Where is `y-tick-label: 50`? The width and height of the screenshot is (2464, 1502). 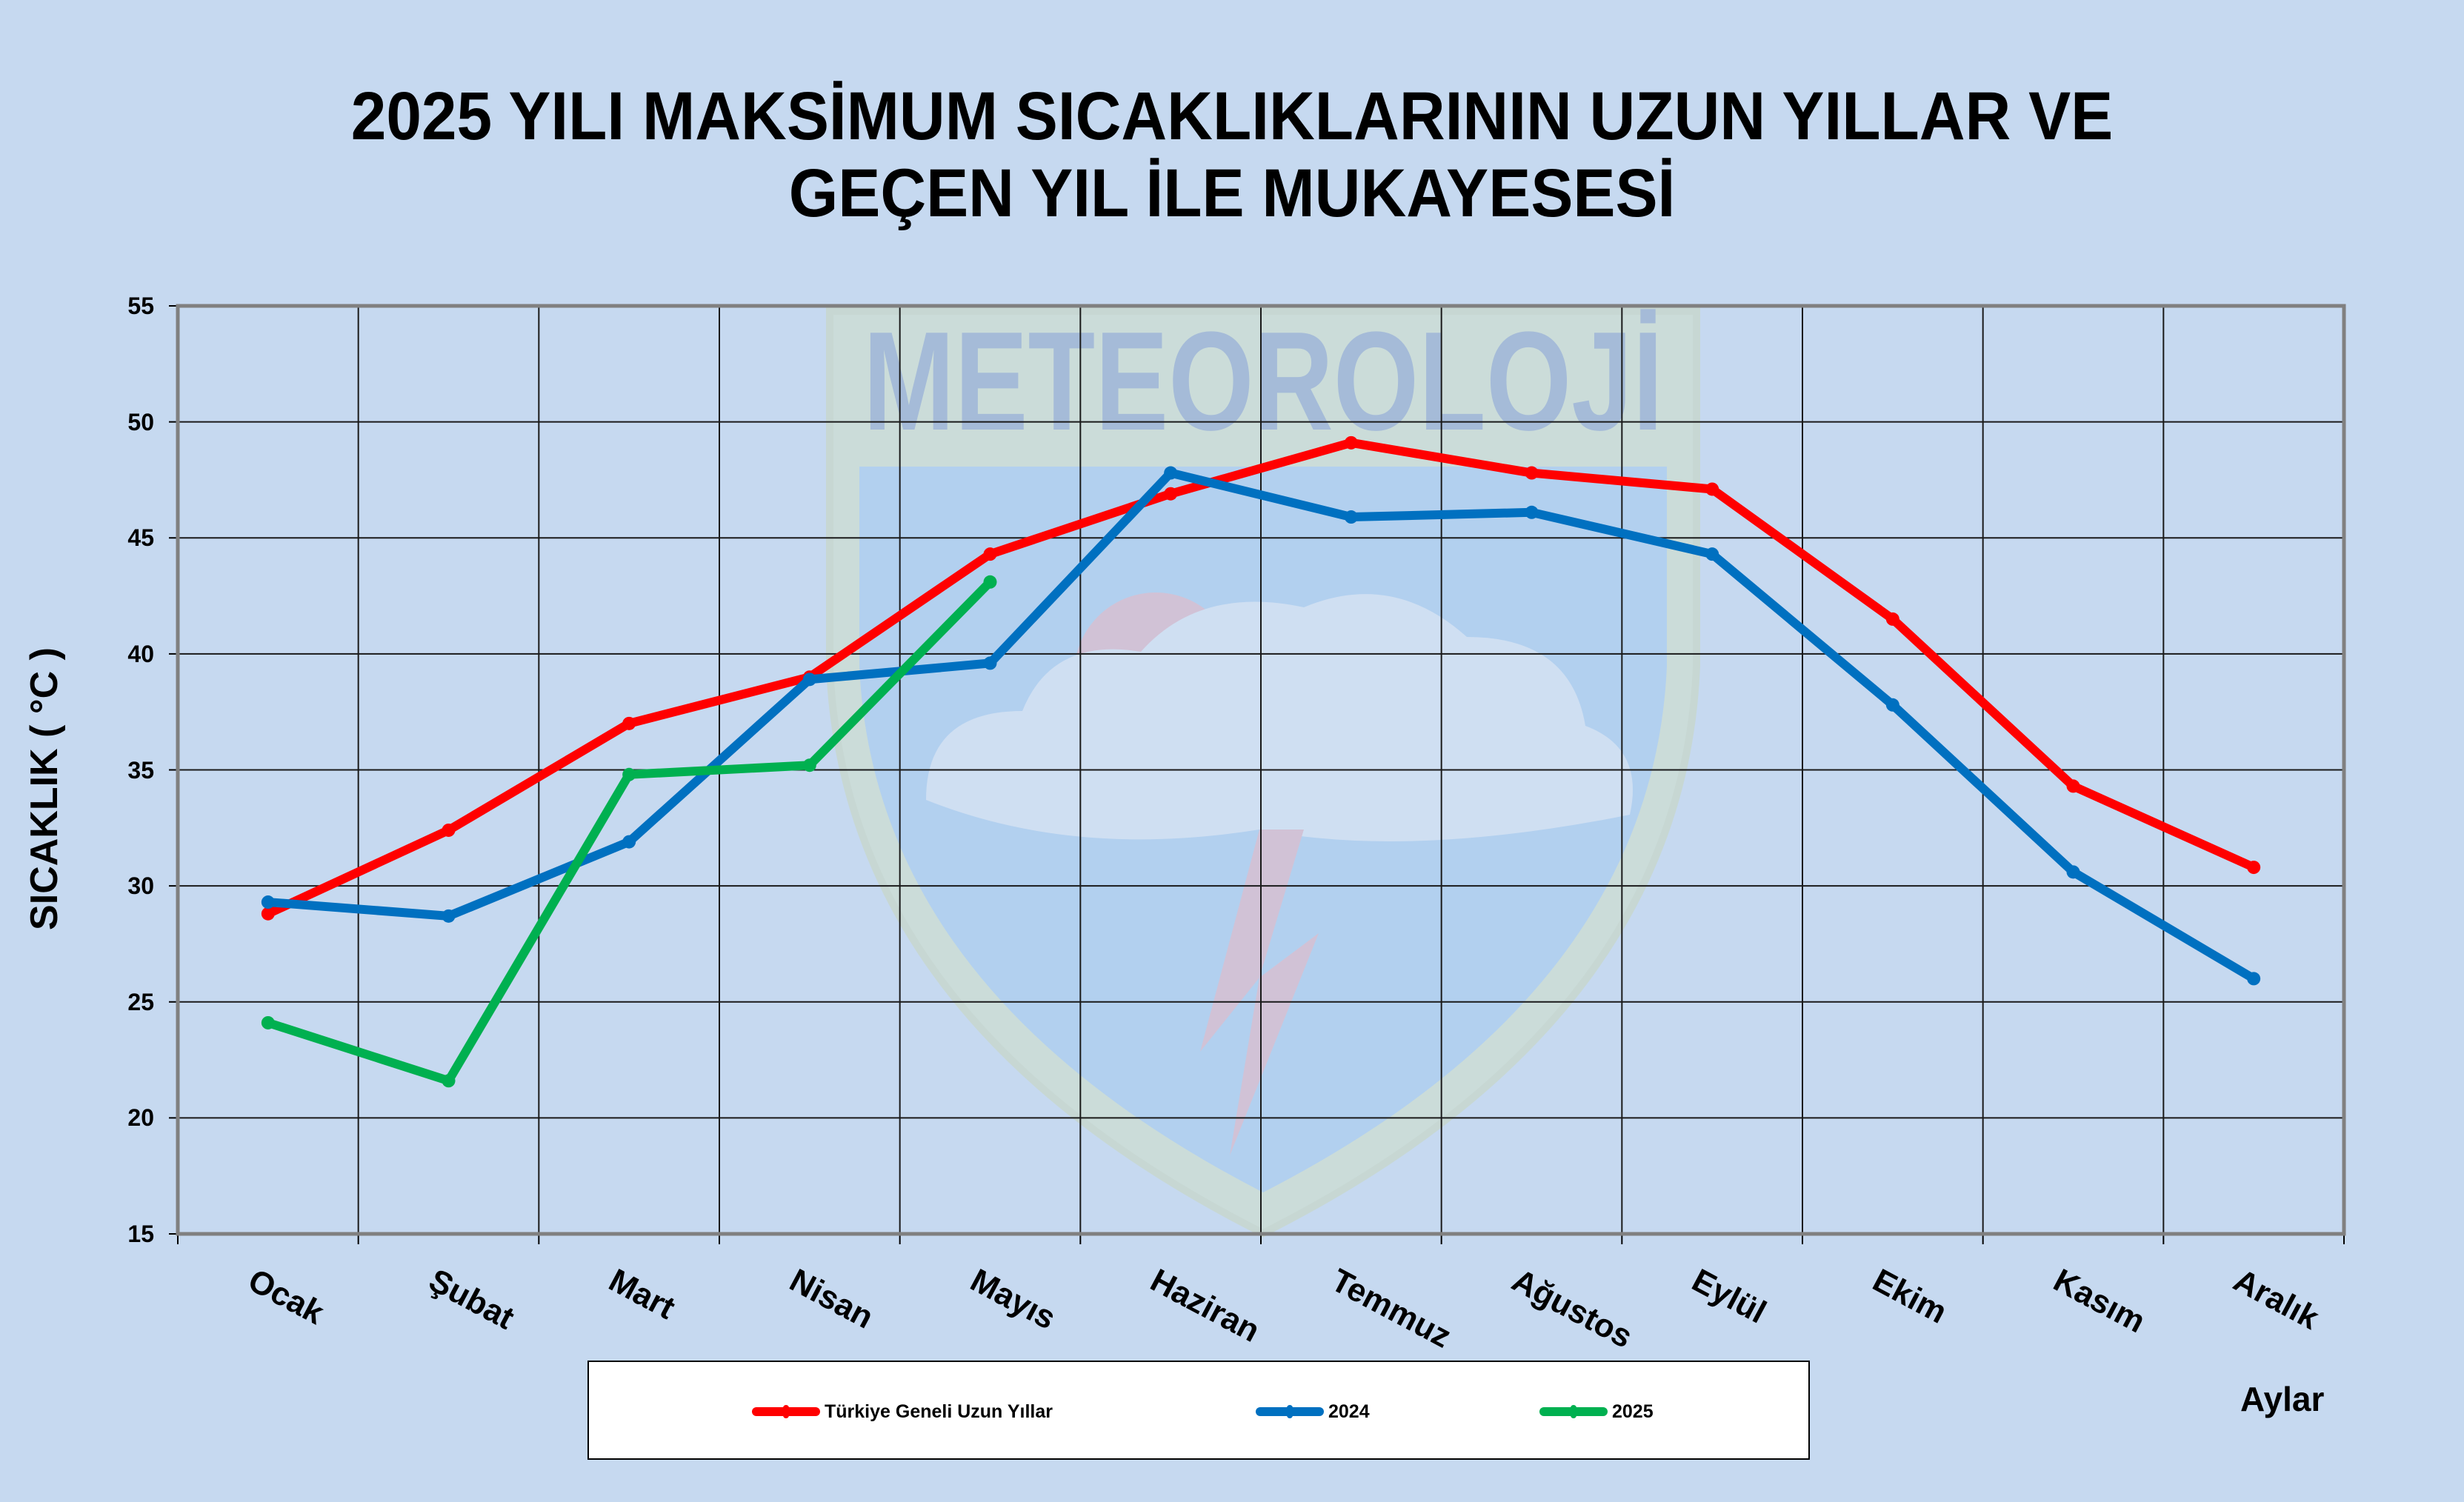
y-tick-label: 50 is located at coordinates (141, 422).